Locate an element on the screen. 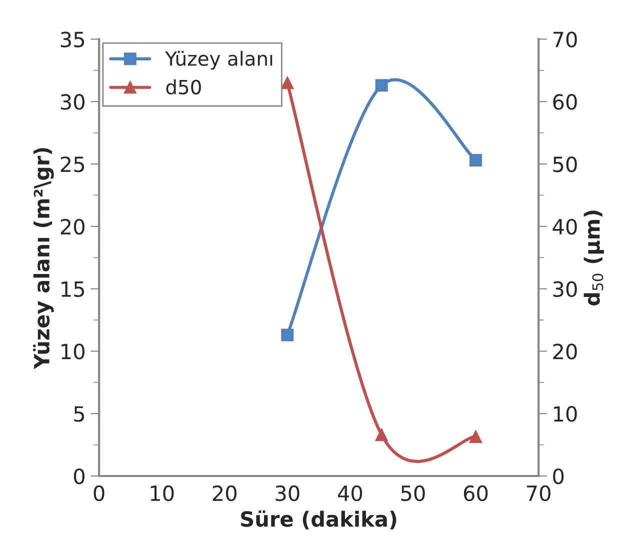 The width and height of the screenshot is (619, 560). legend-label: Yüzey alanı is located at coordinates (218, 60).